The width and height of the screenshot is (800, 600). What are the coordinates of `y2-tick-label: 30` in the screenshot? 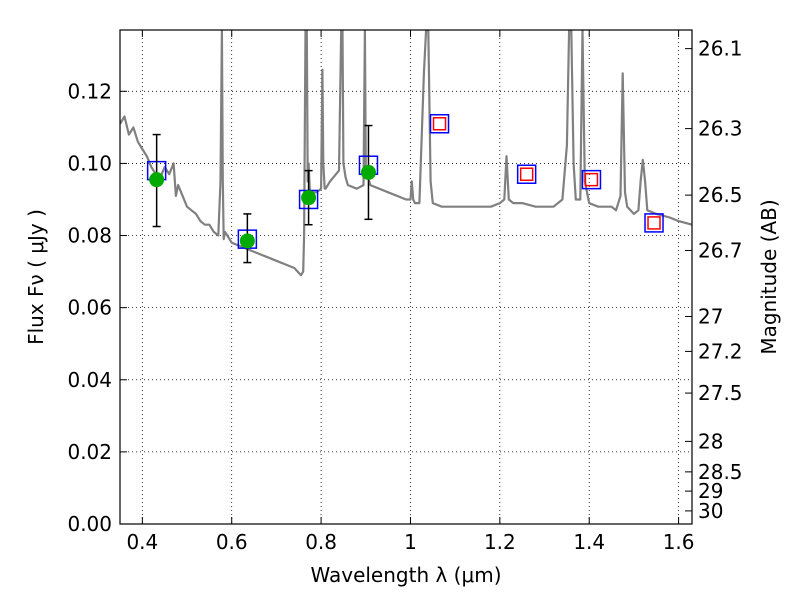 It's located at (710, 511).